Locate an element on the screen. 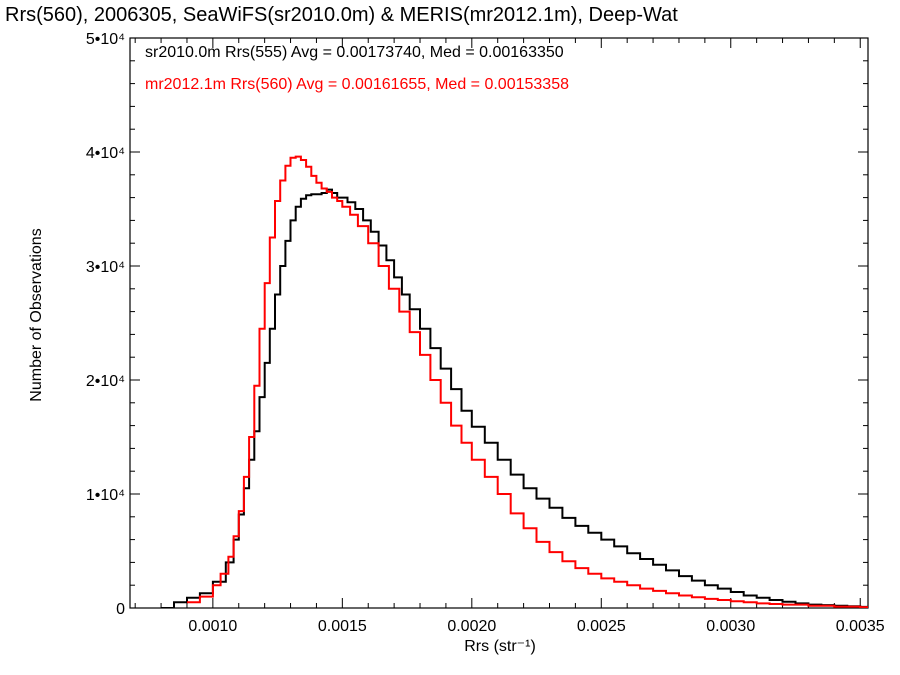 The image size is (900, 675). x-tick-label: 0.0030 is located at coordinates (730, 626).